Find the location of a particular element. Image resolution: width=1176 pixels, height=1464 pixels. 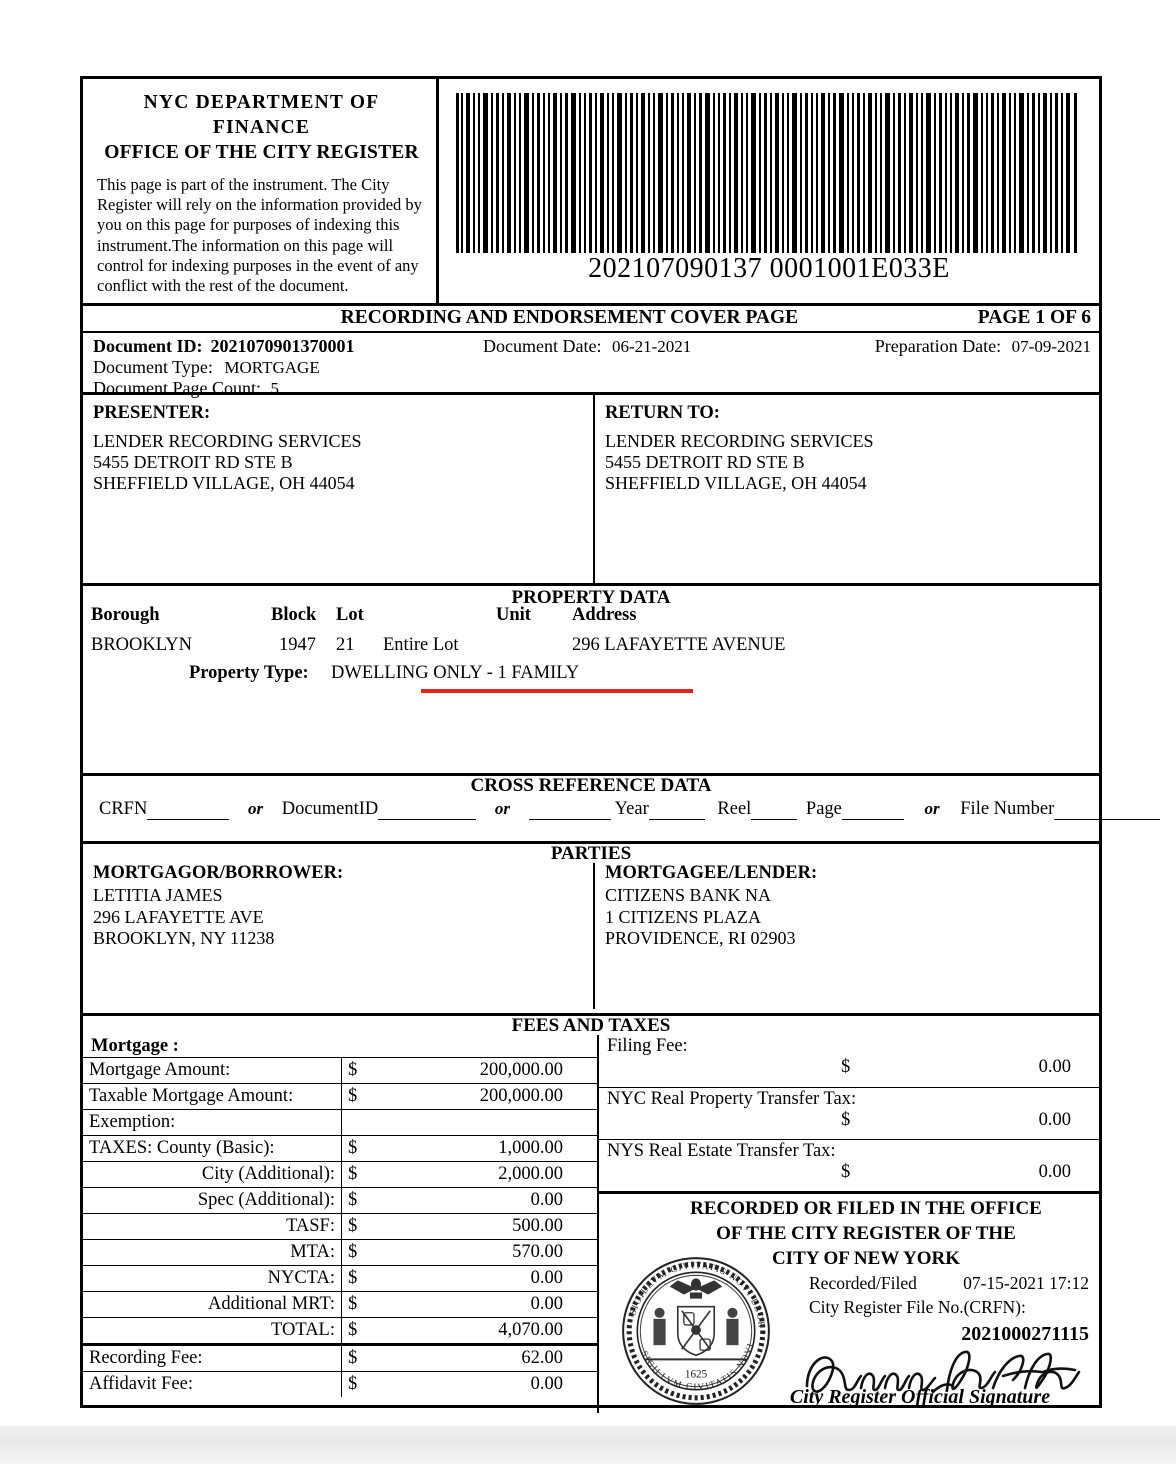

col-header-address: Address is located at coordinates (604, 615).